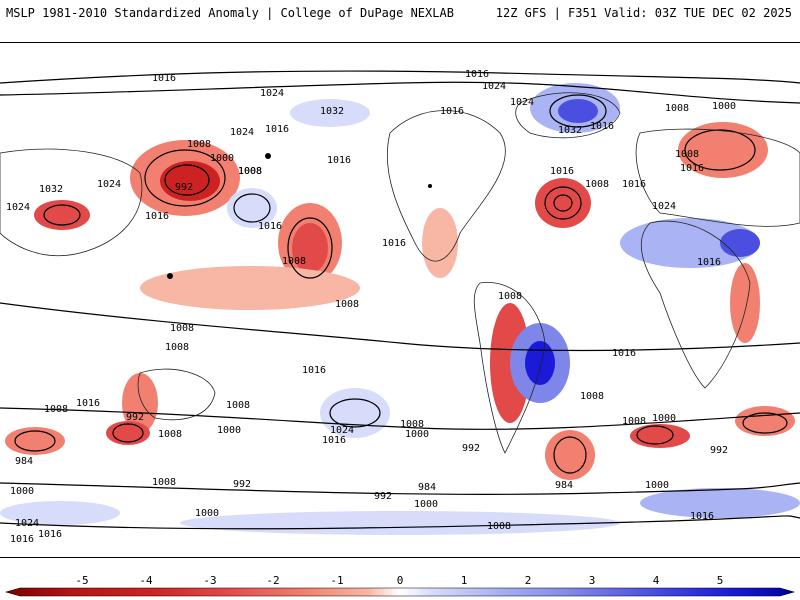  Describe the element at coordinates (299, 216) in the screenshot. I see `pressure-centers` at that location.